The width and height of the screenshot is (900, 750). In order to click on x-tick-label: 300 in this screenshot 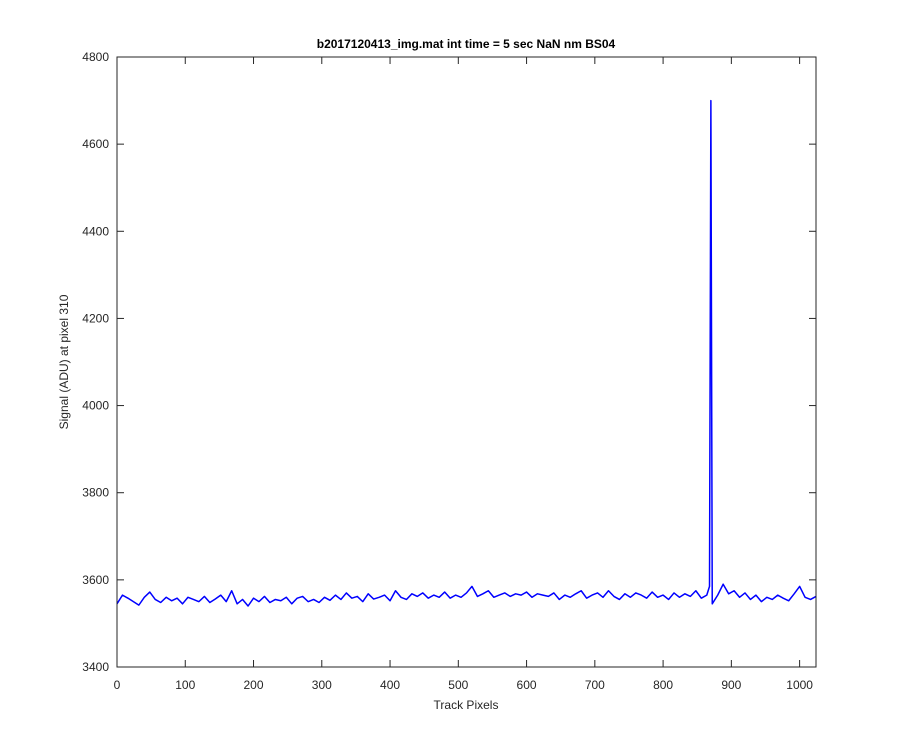, I will do `click(322, 685)`.